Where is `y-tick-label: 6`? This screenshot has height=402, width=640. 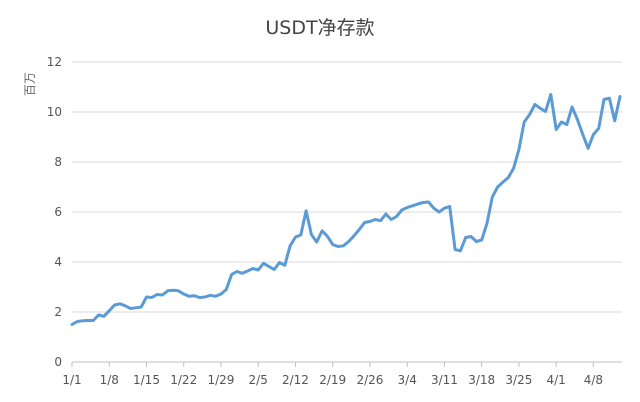 y-tick-label: 6 is located at coordinates (58, 212).